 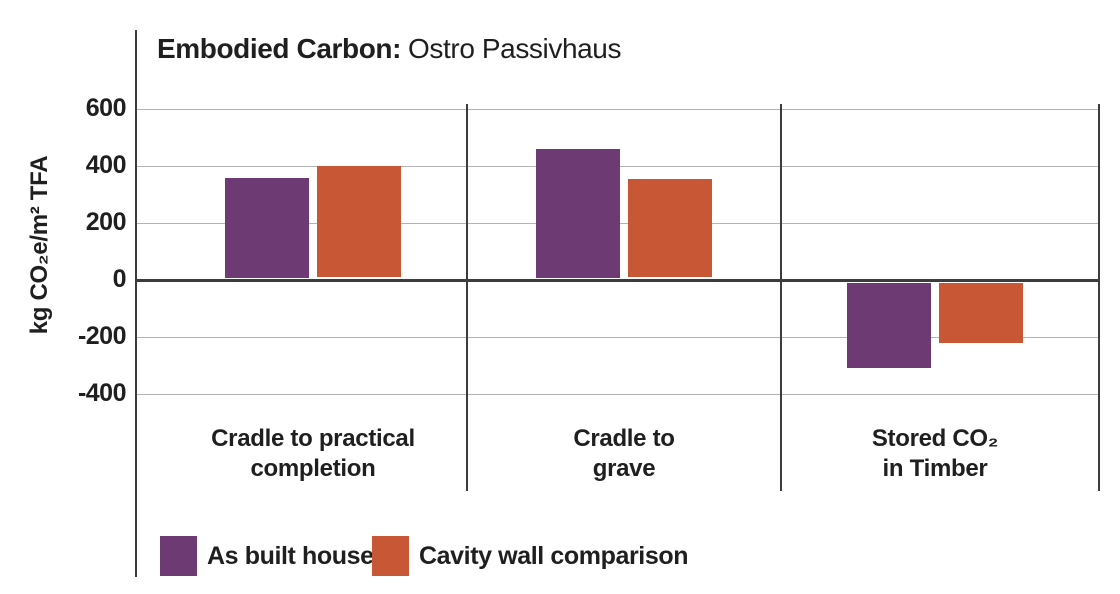 I want to click on chart-title: Embodied Carbon: Ostro Passivhaus, so click(x=389, y=49).